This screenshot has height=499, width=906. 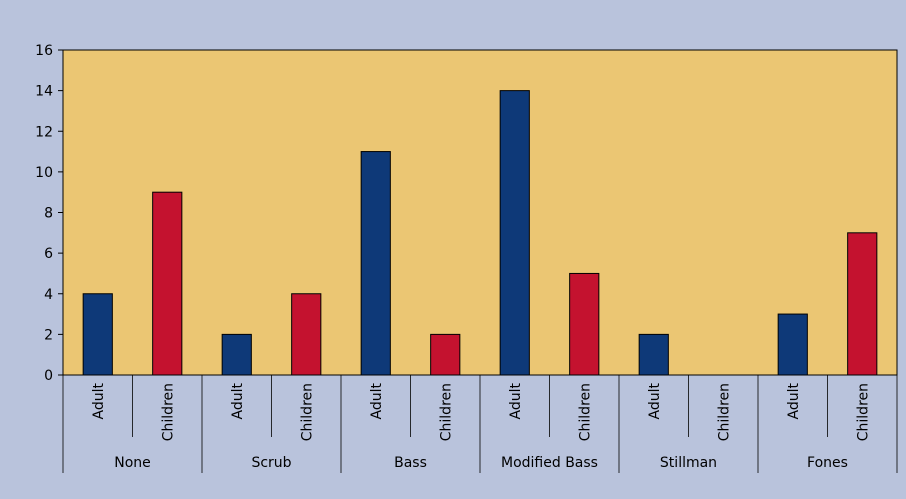 What do you see at coordinates (827, 463) in the screenshot?
I see `x-group-label: Fones` at bounding box center [827, 463].